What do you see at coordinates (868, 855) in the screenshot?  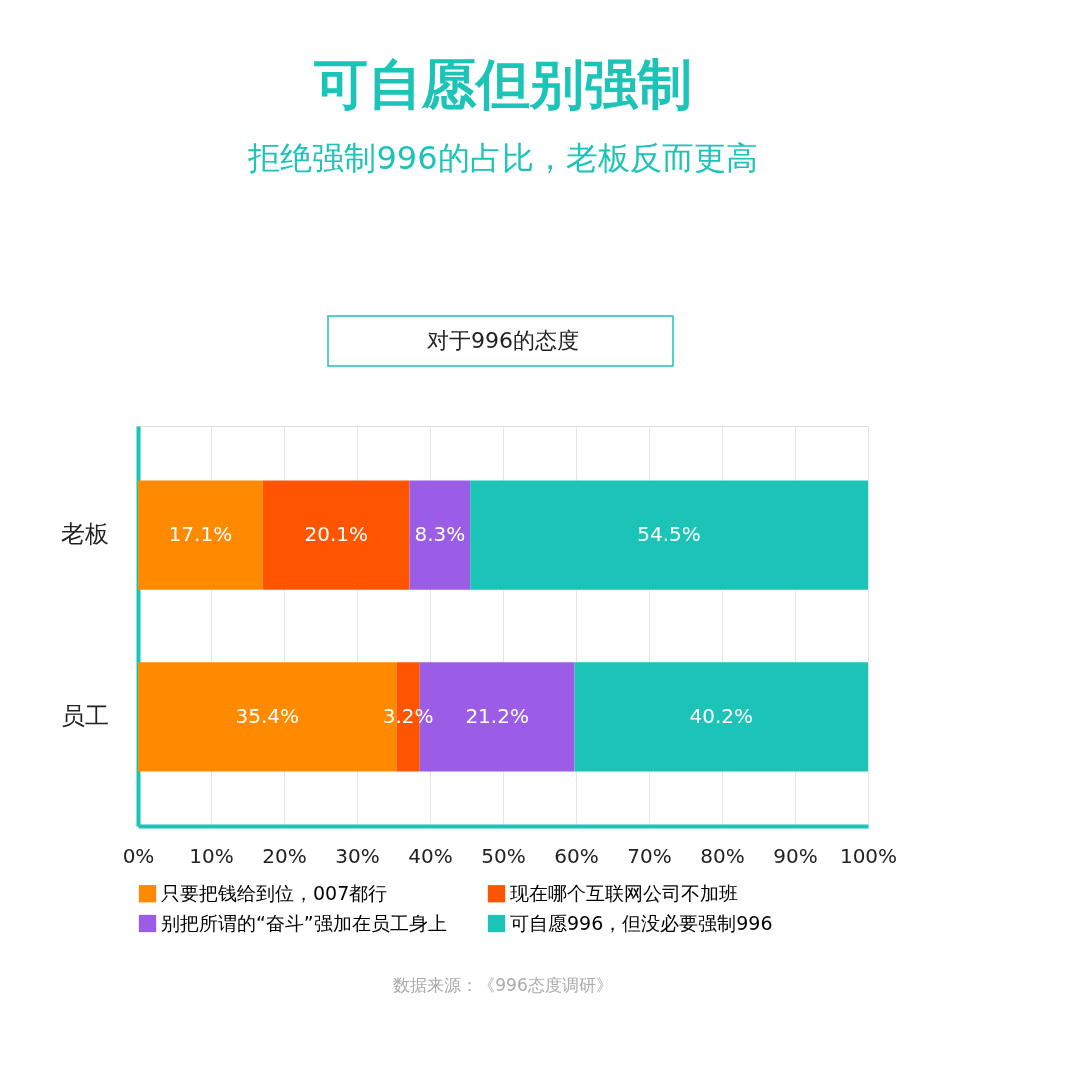 I see `x-tick-label: 100%` at bounding box center [868, 855].